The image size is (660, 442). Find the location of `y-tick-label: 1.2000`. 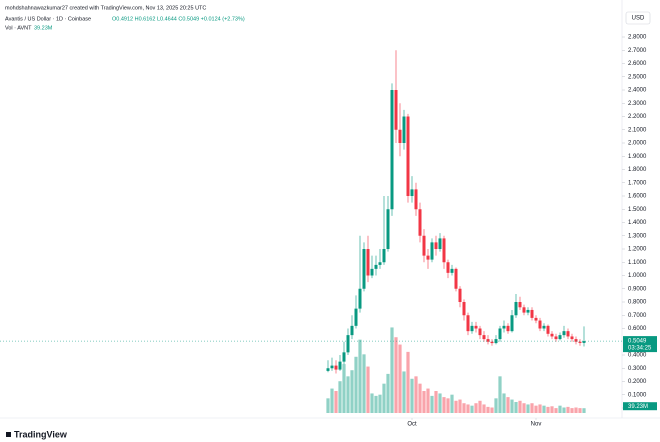

y-tick-label: 1.2000 is located at coordinates (637, 250).